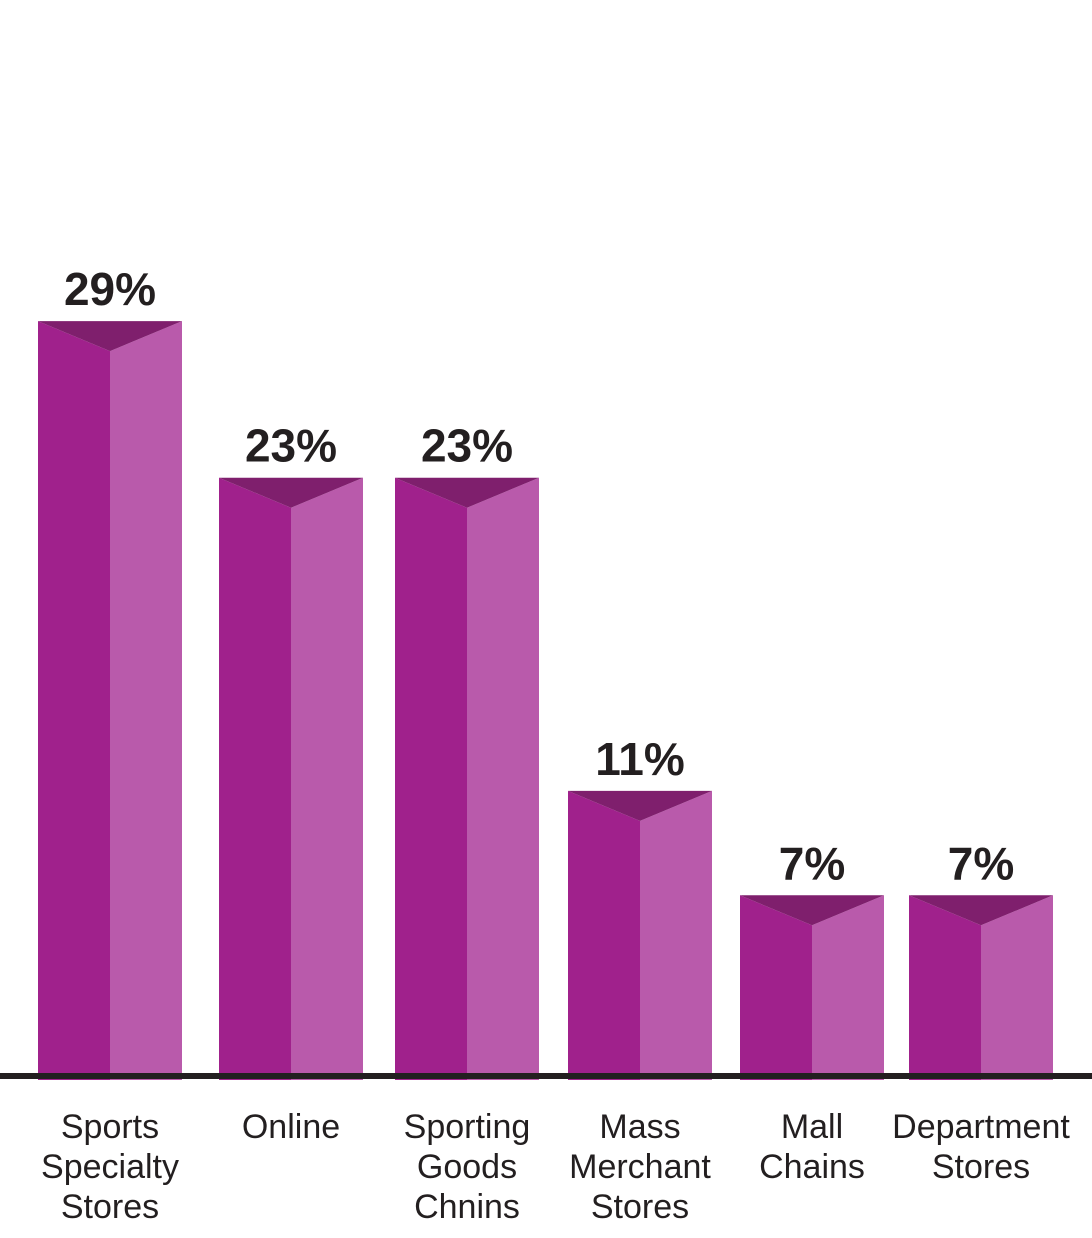 Image resolution: width=1092 pixels, height=1238 pixels. I want to click on value-label: 11%, so click(640, 759).